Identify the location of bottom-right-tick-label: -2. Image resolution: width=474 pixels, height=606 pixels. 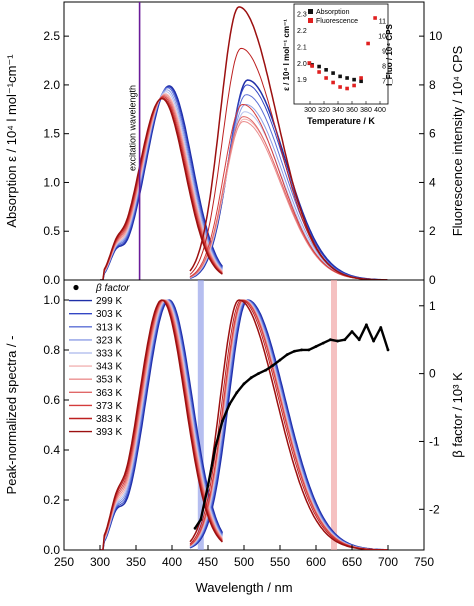
(434, 509).